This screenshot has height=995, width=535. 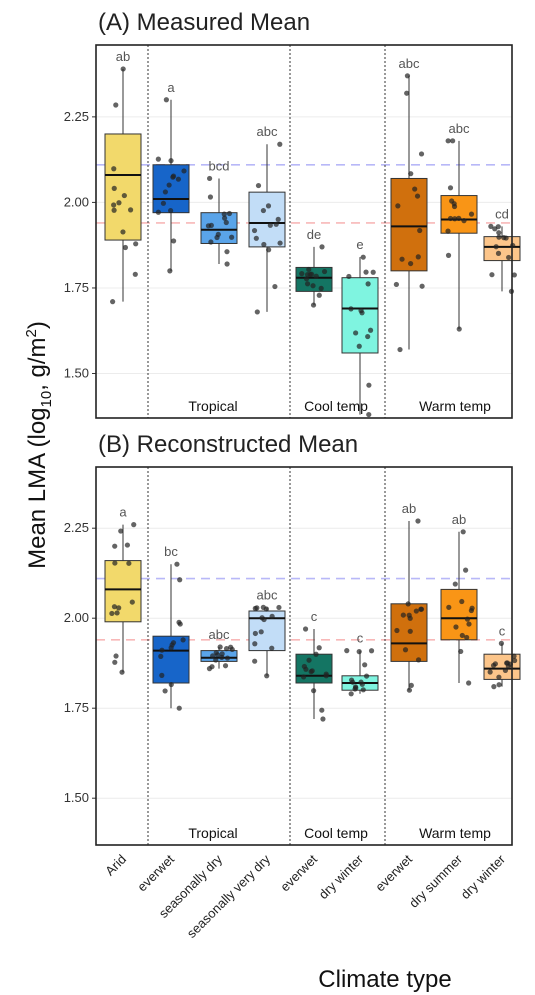 What do you see at coordinates (455, 833) in the screenshot?
I see `panel-b-group-warm-temp: Warm temp` at bounding box center [455, 833].